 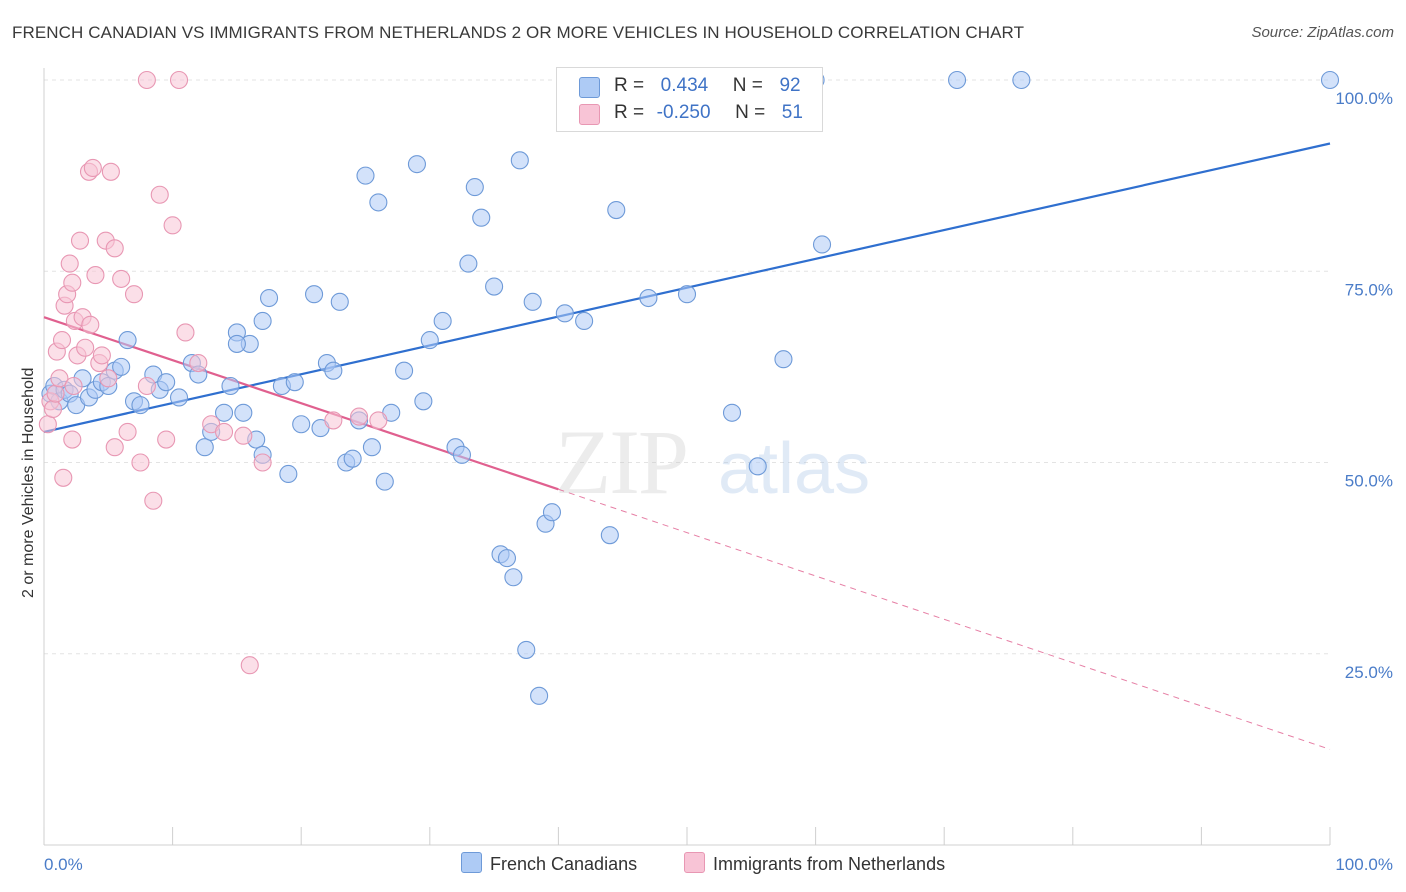 I want to click on y-tick-label: 100.0%, so click(x=1364, y=98).